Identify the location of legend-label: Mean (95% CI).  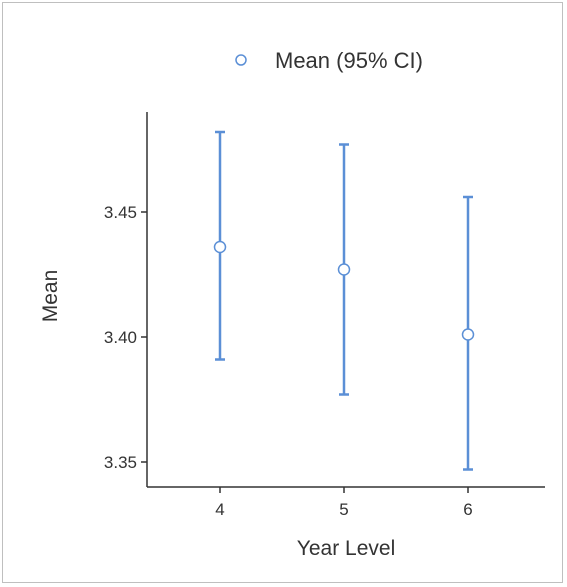
(349, 60).